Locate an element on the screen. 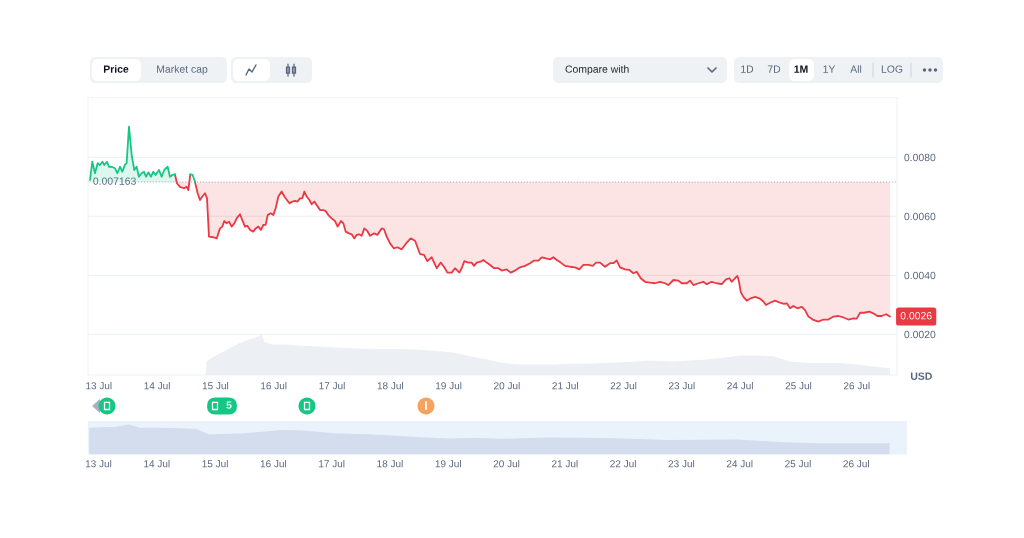 This screenshot has height=538, width=1024. y-tick-label: 0.0060 is located at coordinates (920, 216).